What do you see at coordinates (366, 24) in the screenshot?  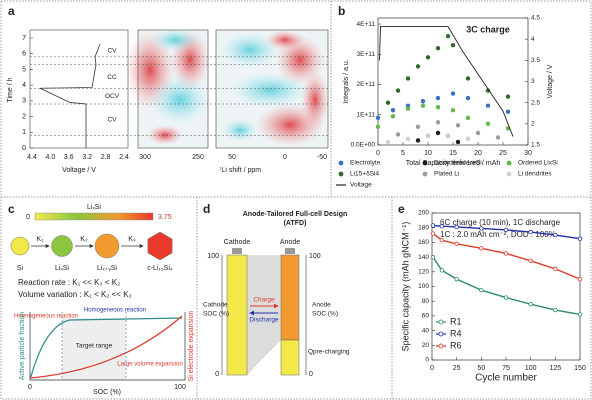 I see `y-tick-label: 4E+11` at bounding box center [366, 24].